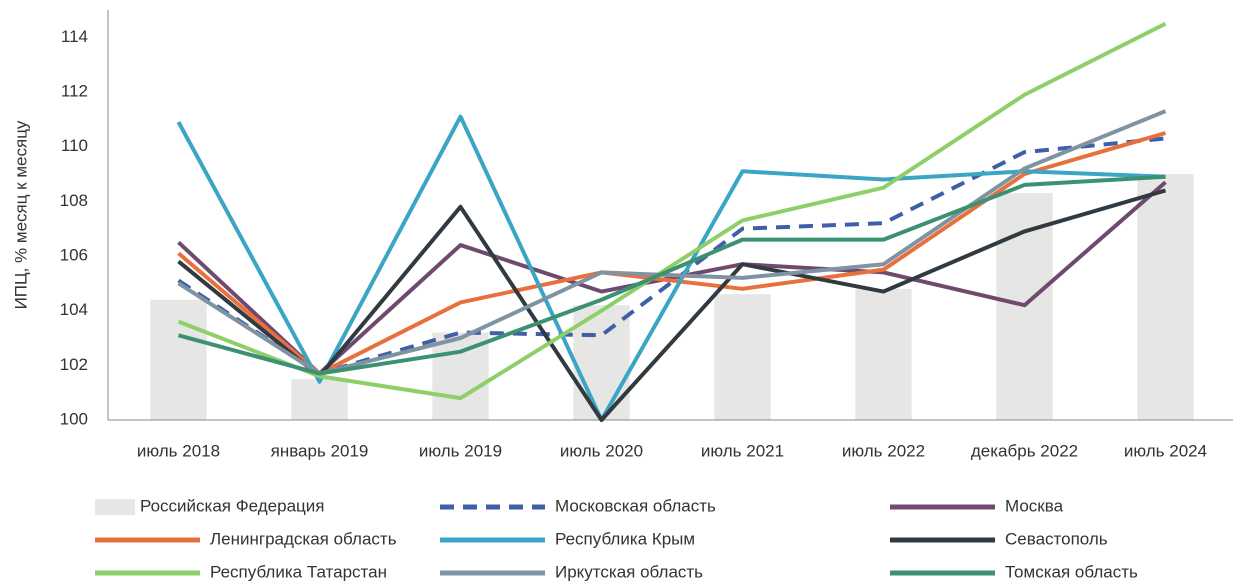 This screenshot has height=586, width=1233. Describe the element at coordinates (74, 90) in the screenshot. I see `y-tick-label: 112` at that location.